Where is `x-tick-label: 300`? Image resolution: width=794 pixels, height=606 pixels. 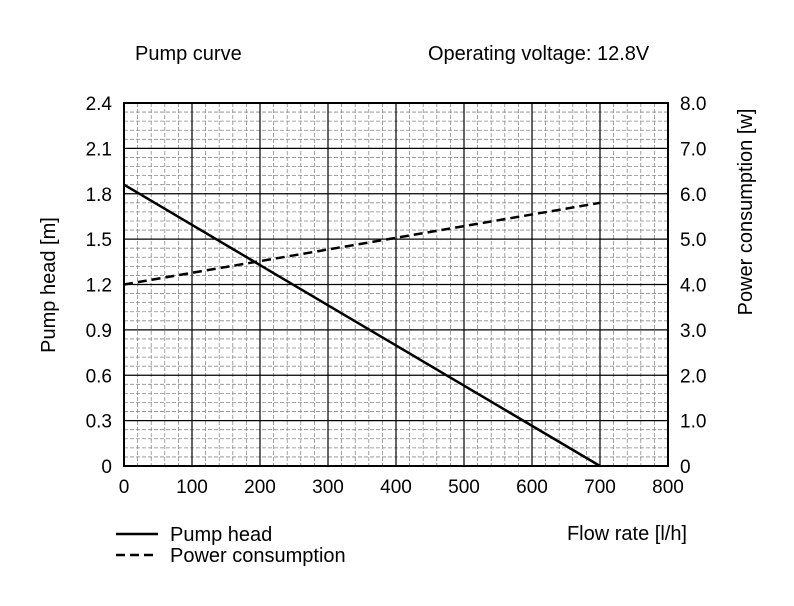
x-tick-label: 300 is located at coordinates (328, 487).